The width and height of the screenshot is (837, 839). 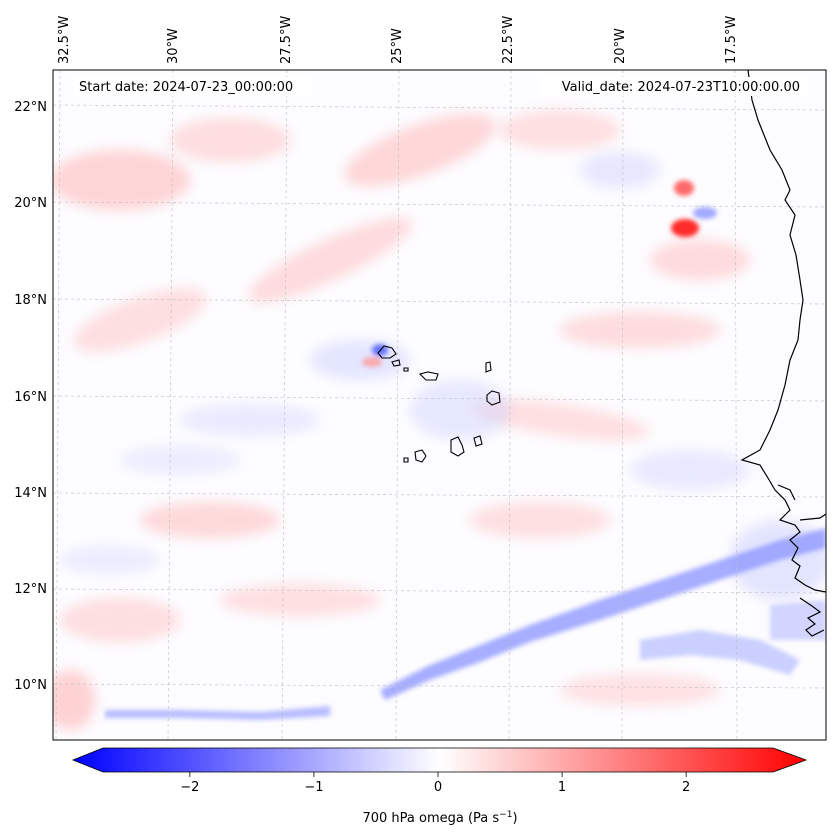 I want to click on lon-label-25w: 25°W, so click(x=397, y=46).